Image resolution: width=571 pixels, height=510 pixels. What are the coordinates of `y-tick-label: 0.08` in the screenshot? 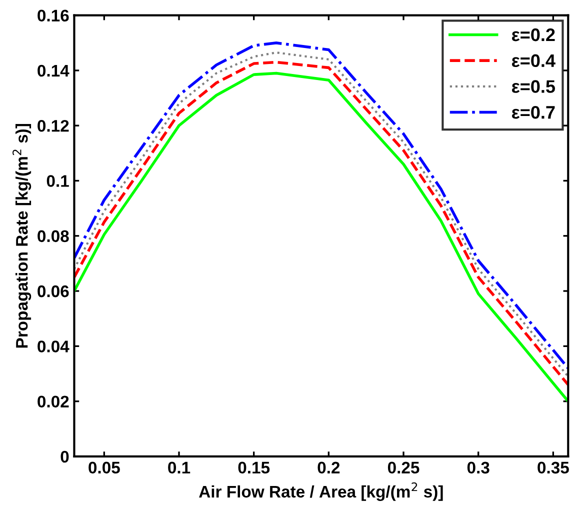 It's located at (53, 236).